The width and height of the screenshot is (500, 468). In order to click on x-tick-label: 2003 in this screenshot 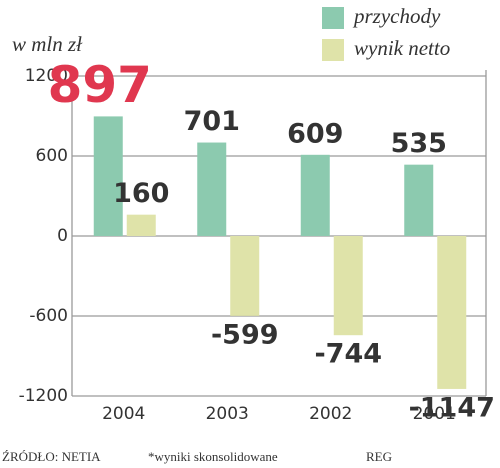, I will do `click(227, 414)`.